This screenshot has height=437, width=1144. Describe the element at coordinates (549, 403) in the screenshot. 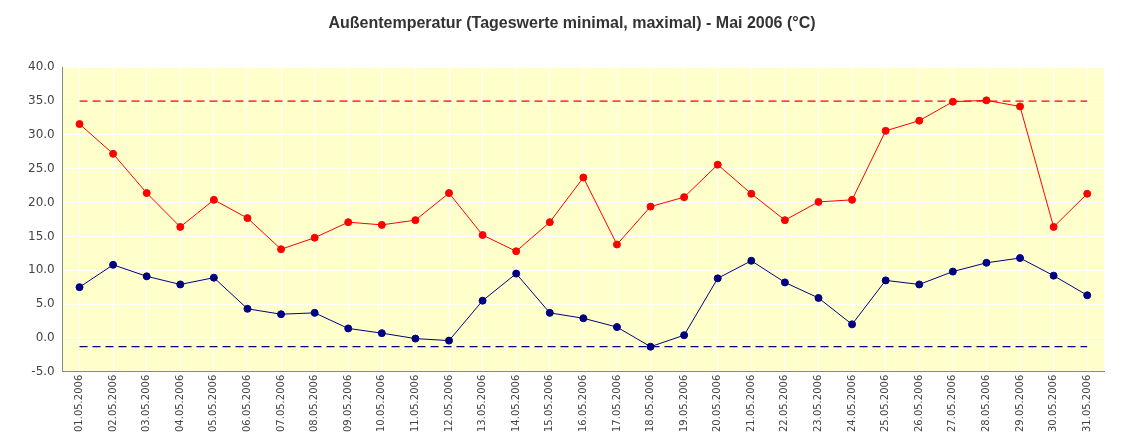

I see `x-tick-label: 15.05.2006` at that location.